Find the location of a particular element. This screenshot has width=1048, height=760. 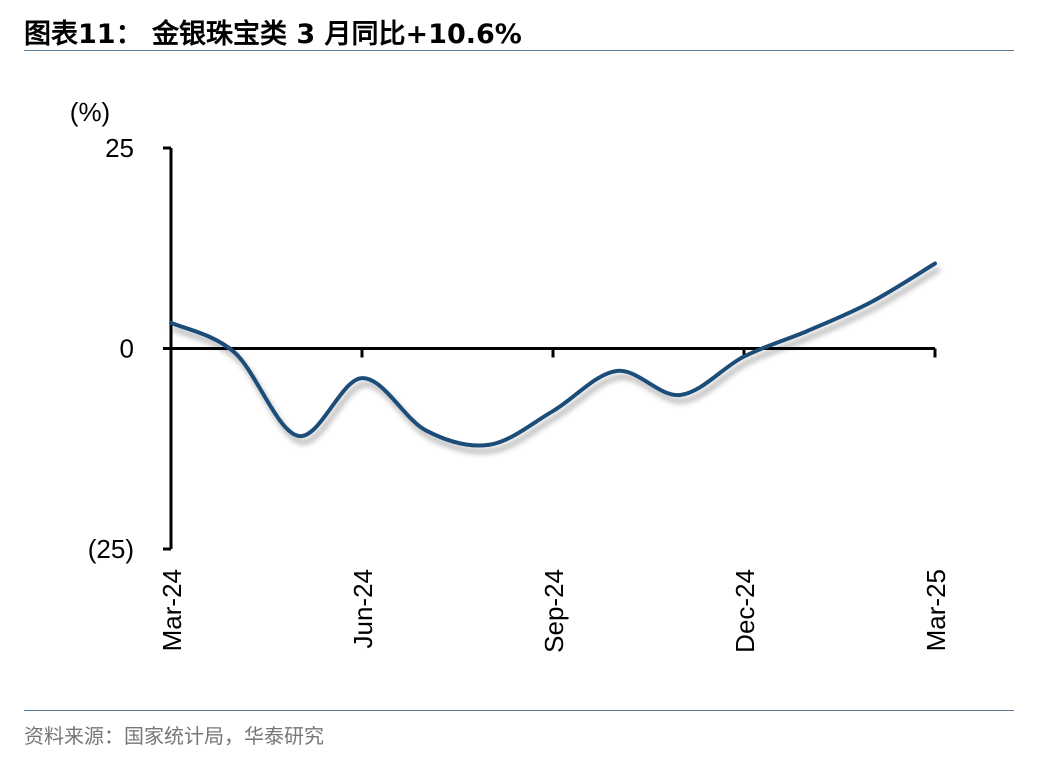

x-tick-label: Jun-24 is located at coordinates (363, 609).